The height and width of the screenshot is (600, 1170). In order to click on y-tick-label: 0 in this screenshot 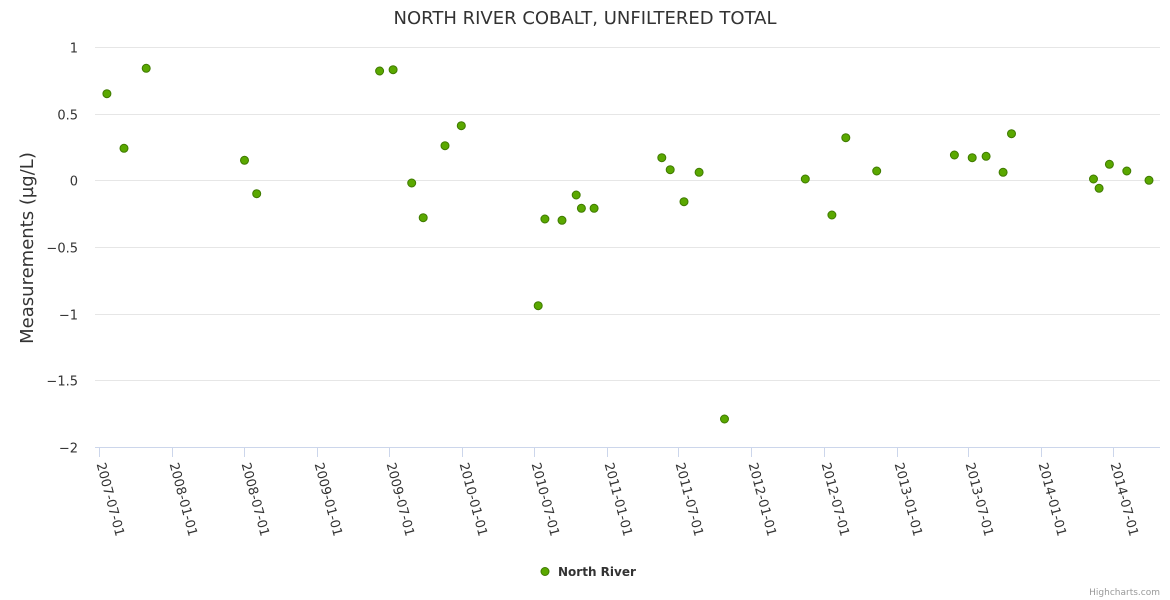, I will do `click(74, 182)`.